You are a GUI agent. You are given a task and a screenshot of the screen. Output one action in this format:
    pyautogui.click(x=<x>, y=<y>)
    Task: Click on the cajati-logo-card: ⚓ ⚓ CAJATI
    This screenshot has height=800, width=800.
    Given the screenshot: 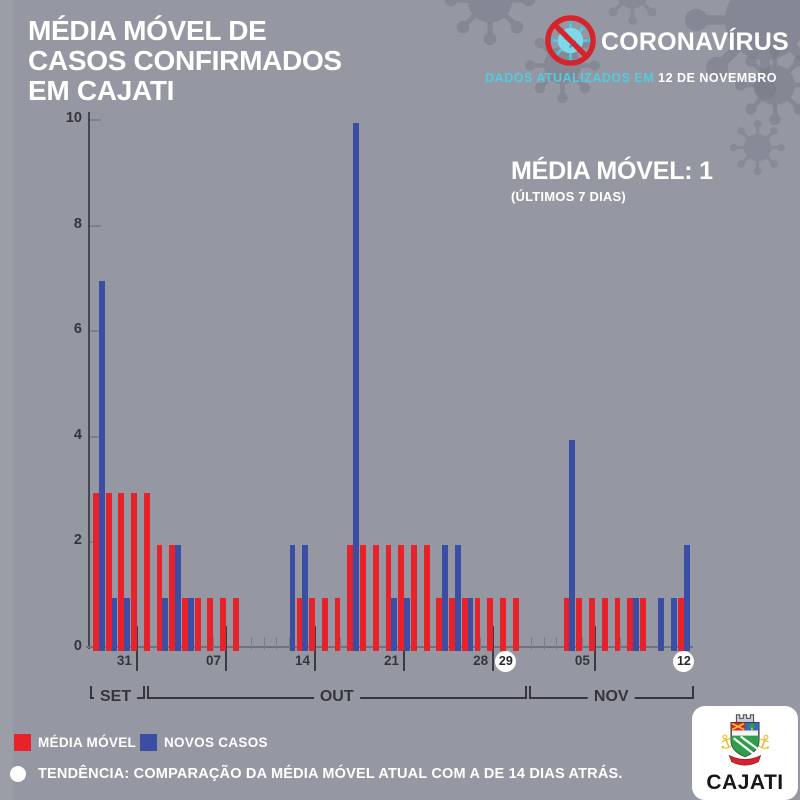 What is the action you would take?
    pyautogui.click(x=745, y=753)
    